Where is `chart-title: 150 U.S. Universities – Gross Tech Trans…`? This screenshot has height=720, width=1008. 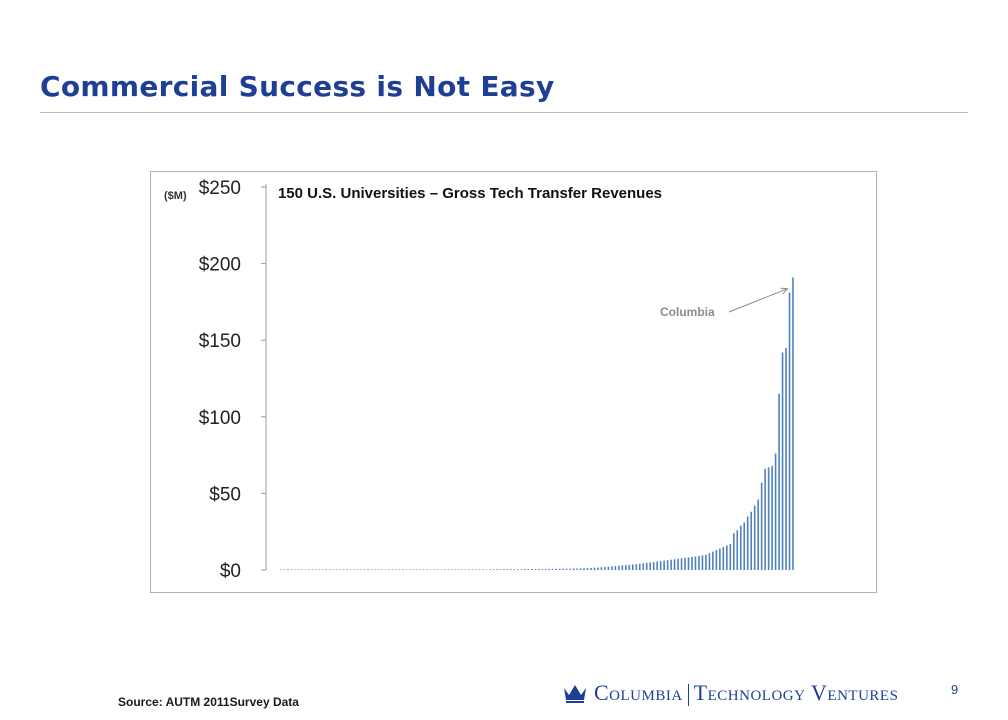 chart-title: 150 U.S. Universities – Gross Tech Trans… is located at coordinates (470, 193).